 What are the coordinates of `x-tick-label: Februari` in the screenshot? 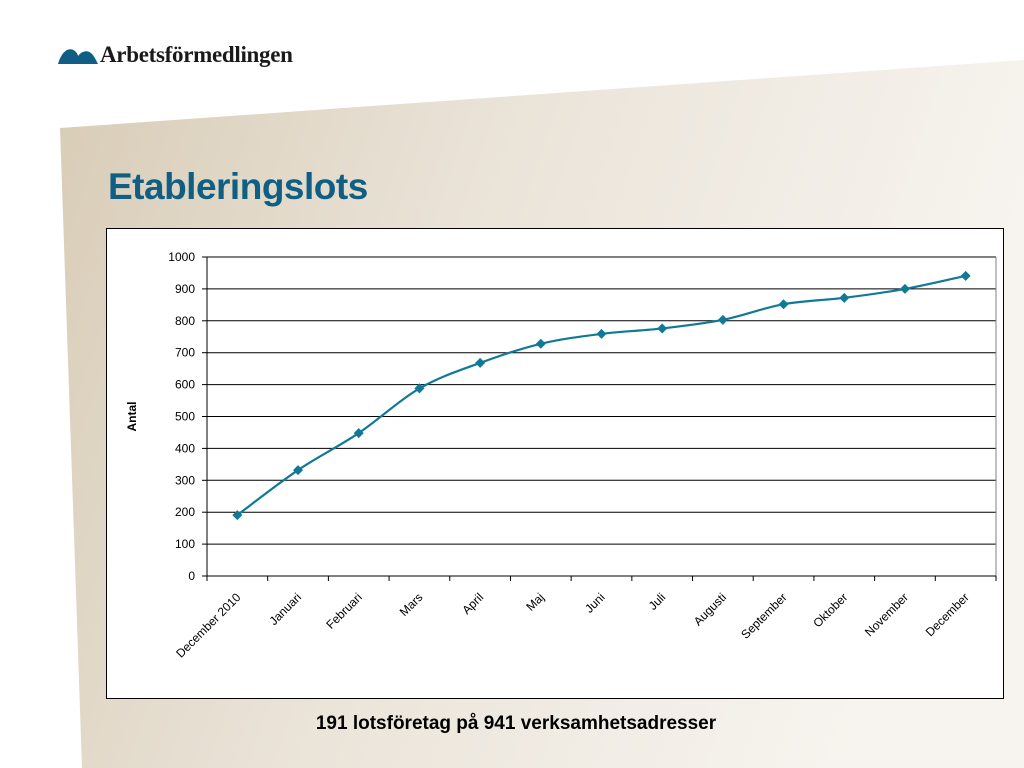 It's located at (343, 610).